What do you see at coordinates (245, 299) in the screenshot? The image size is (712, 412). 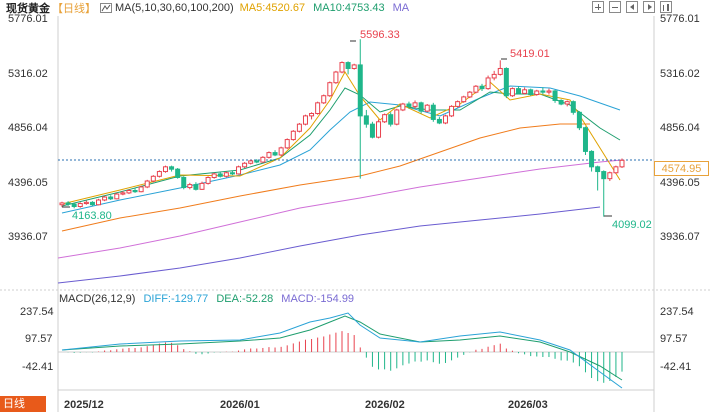 I see `macd-dea-value: DEA:-52.28` at bounding box center [245, 299].